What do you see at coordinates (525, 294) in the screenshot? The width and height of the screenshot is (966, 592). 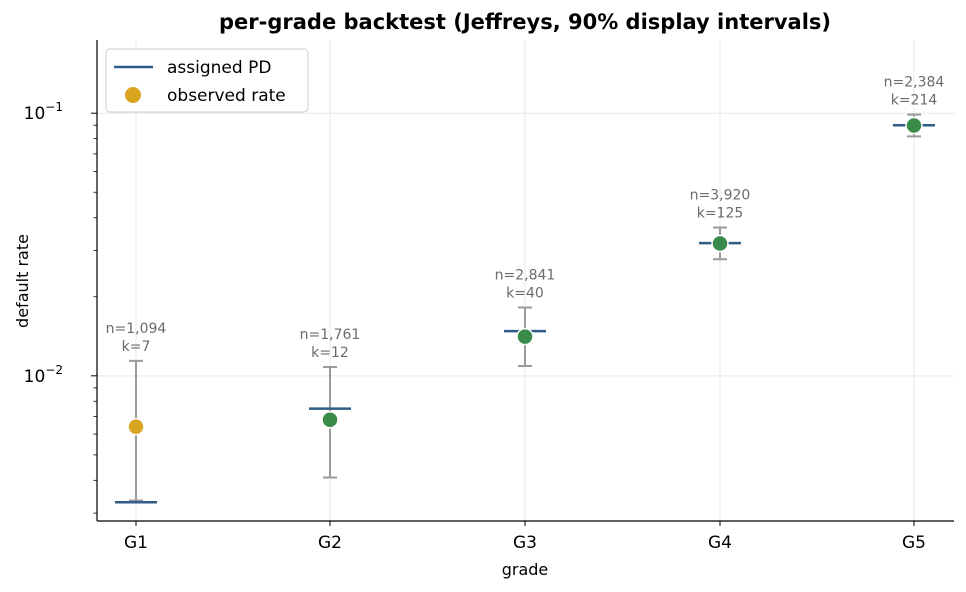 I see `annotation-k: k=40` at bounding box center [525, 294].